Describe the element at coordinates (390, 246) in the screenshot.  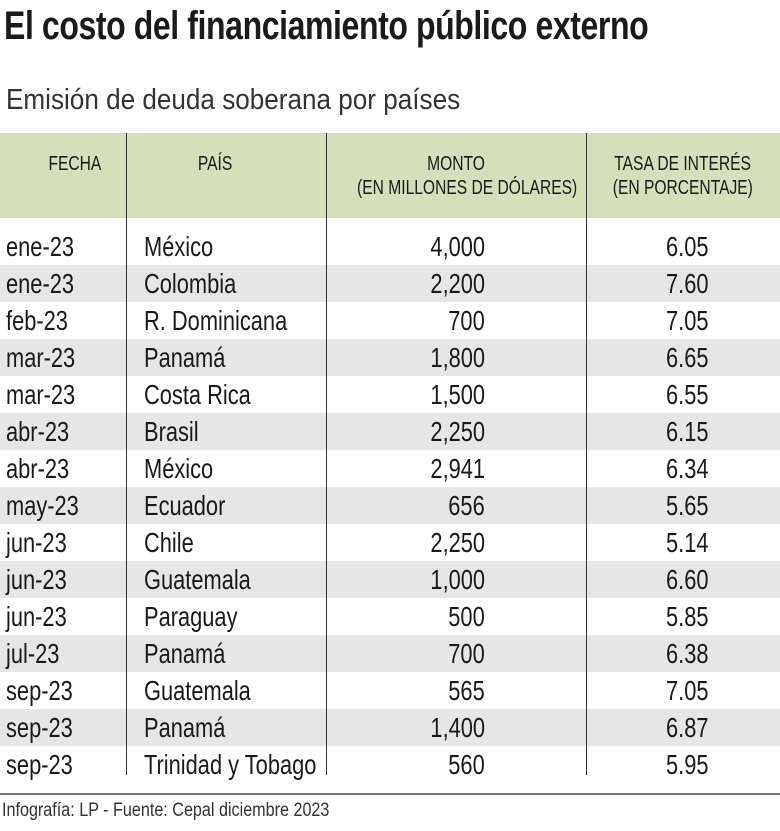
I see `table-row: ene-23 México 4,000 6.05` at that location.